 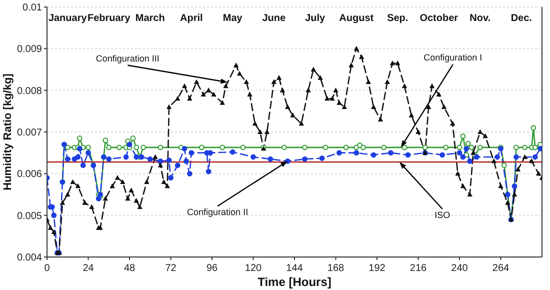 What do you see at coordinates (8, 131) in the screenshot?
I see `y-axis-title: Humidity Ratio [kg/kg]` at bounding box center [8, 131].